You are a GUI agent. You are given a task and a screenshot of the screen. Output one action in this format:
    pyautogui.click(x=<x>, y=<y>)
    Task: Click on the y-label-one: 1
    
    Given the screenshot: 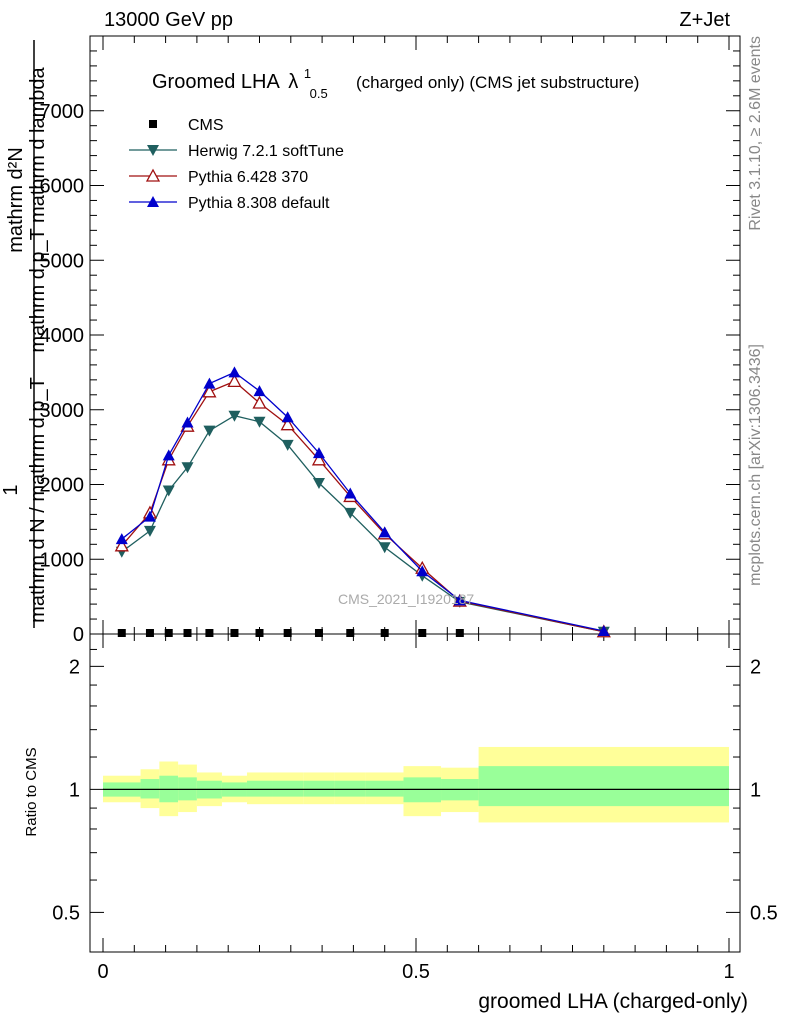 What is the action you would take?
    pyautogui.click(x=11, y=489)
    